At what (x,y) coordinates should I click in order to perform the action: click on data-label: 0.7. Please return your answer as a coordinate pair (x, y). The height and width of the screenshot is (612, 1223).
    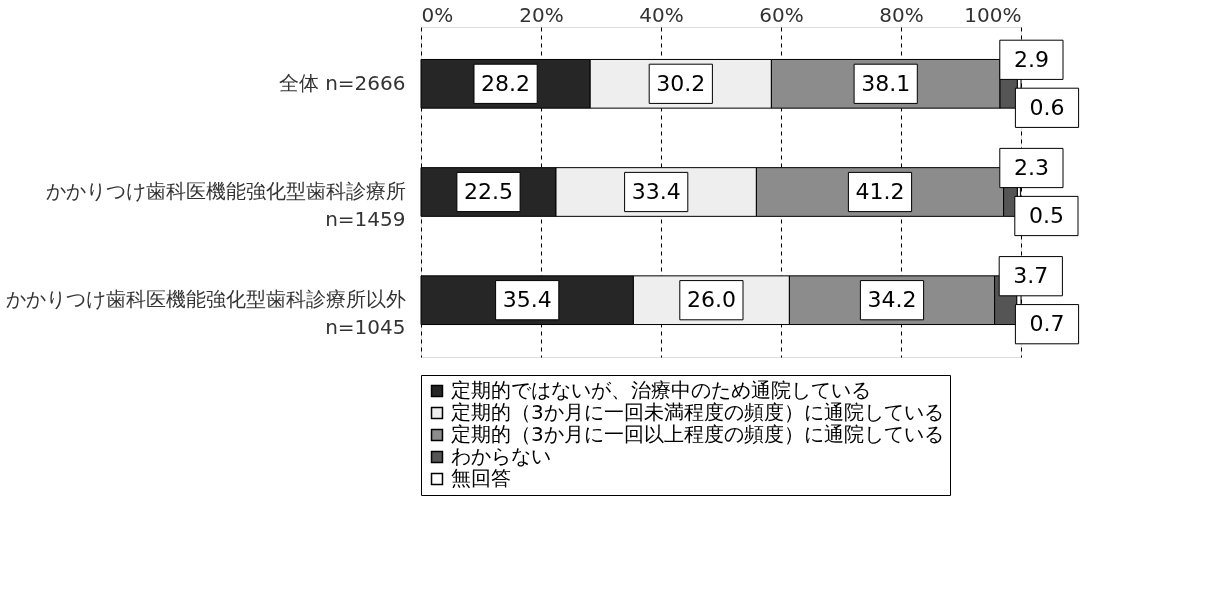
    Looking at the image, I should click on (1047, 324).